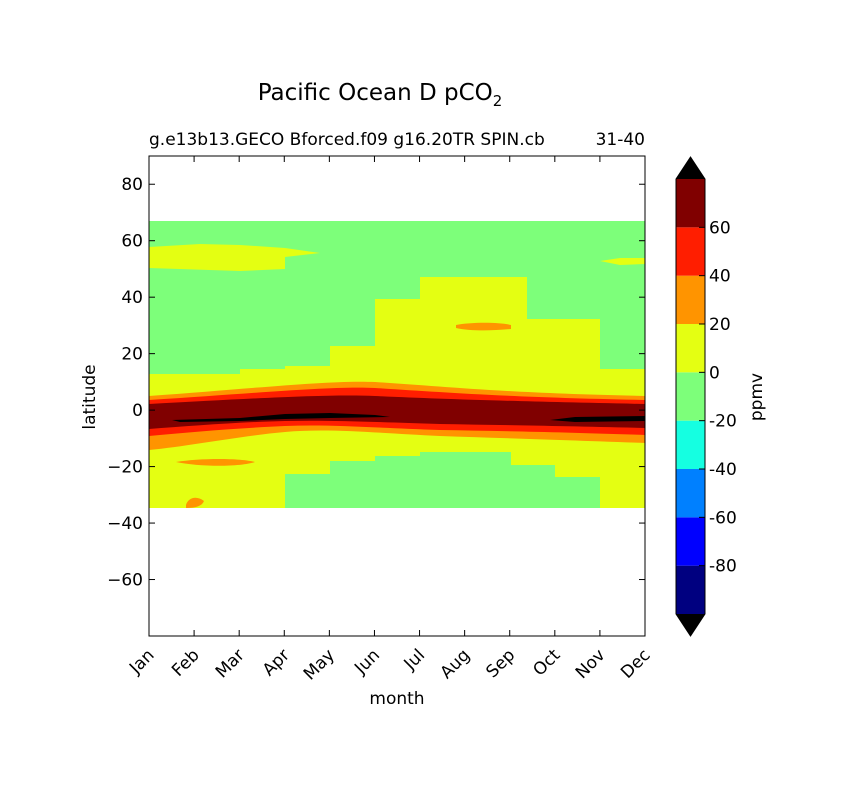  What do you see at coordinates (690, 168) in the screenshot?
I see `colorbar-over-arrow` at bounding box center [690, 168].